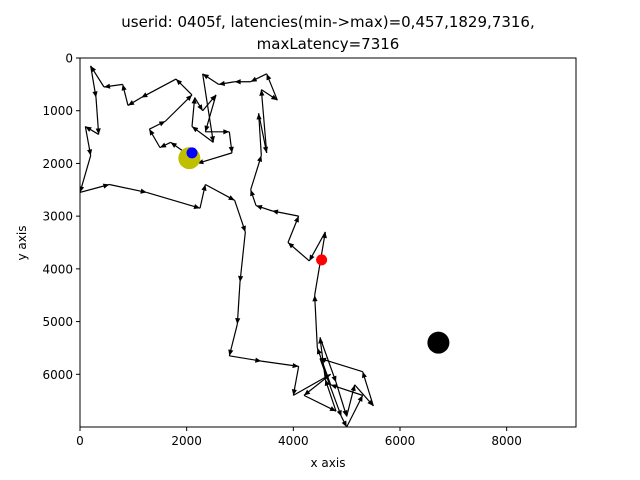  What do you see at coordinates (506, 441) in the screenshot?
I see `x-tick-label: 8000` at bounding box center [506, 441].